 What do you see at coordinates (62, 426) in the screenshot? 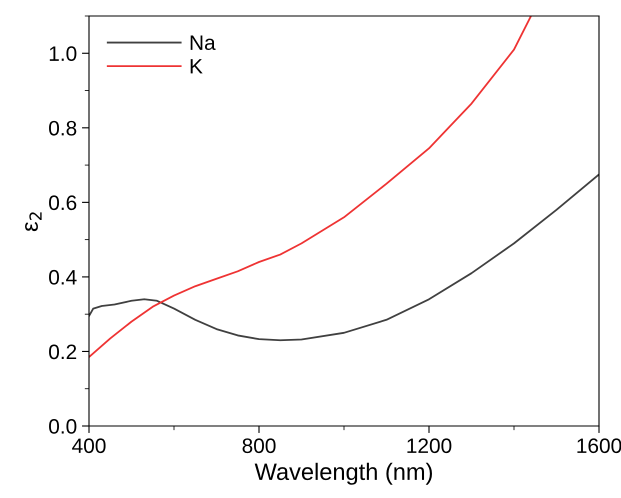
I see `y-tick-label: 0.0` at bounding box center [62, 426].